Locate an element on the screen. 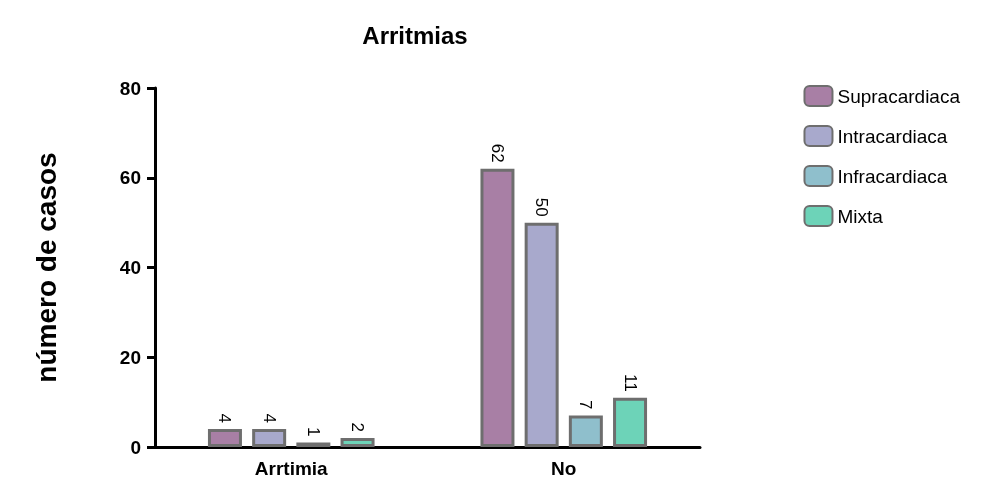  data-label: 7 is located at coordinates (586, 405).